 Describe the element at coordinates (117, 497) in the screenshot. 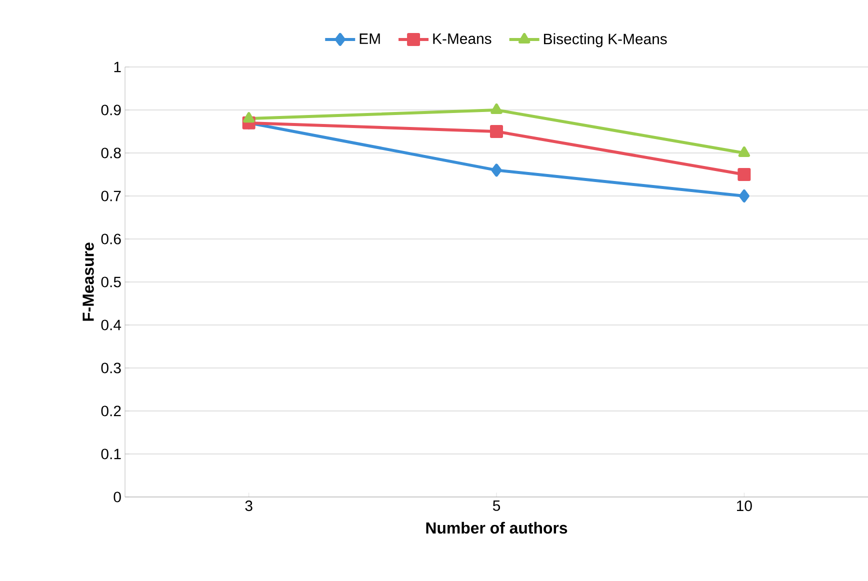

I see `y-tick-label: 0` at that location.